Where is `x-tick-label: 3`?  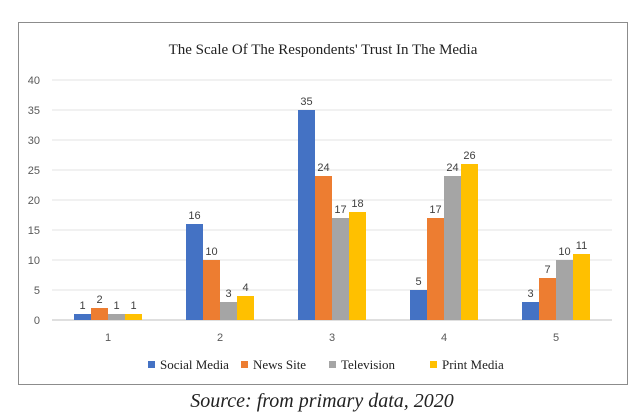
x-tick-label: 3 is located at coordinates (332, 338).